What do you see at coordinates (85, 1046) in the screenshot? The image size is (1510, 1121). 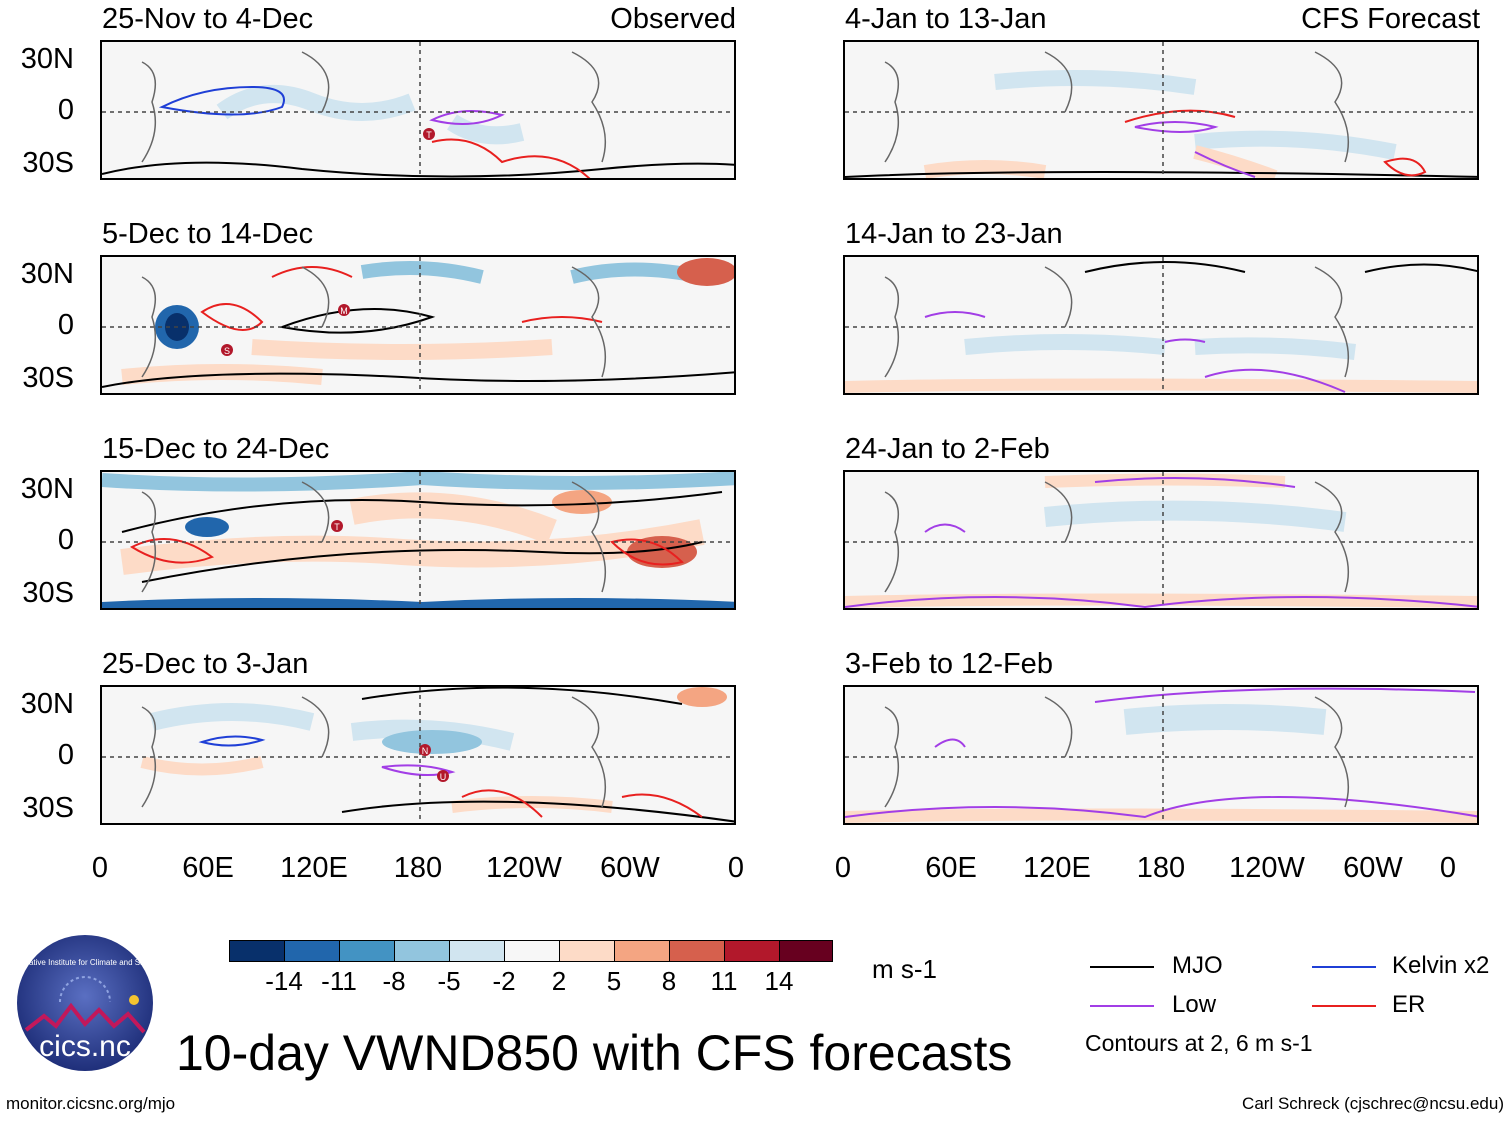 I see `logo-text: cics.nc` at bounding box center [85, 1046].